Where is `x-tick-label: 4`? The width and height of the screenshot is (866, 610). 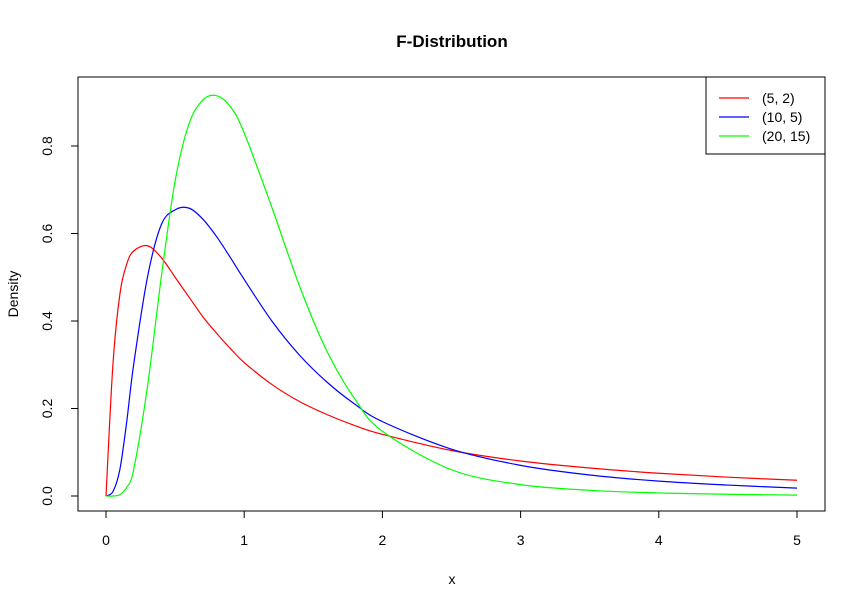
x-tick-label: 4 is located at coordinates (659, 540).